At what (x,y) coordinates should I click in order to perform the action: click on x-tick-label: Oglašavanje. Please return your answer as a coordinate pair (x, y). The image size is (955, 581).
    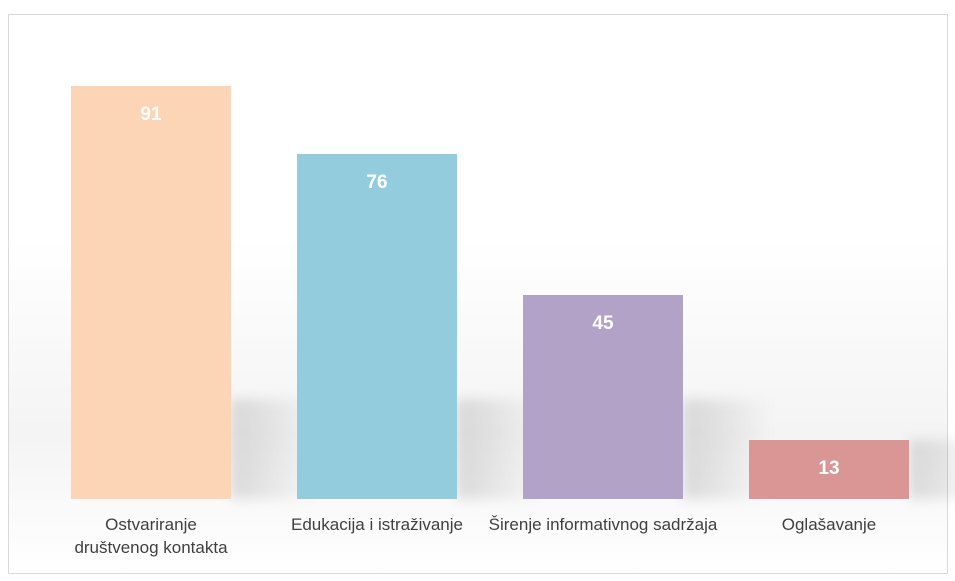
    Looking at the image, I should click on (829, 524).